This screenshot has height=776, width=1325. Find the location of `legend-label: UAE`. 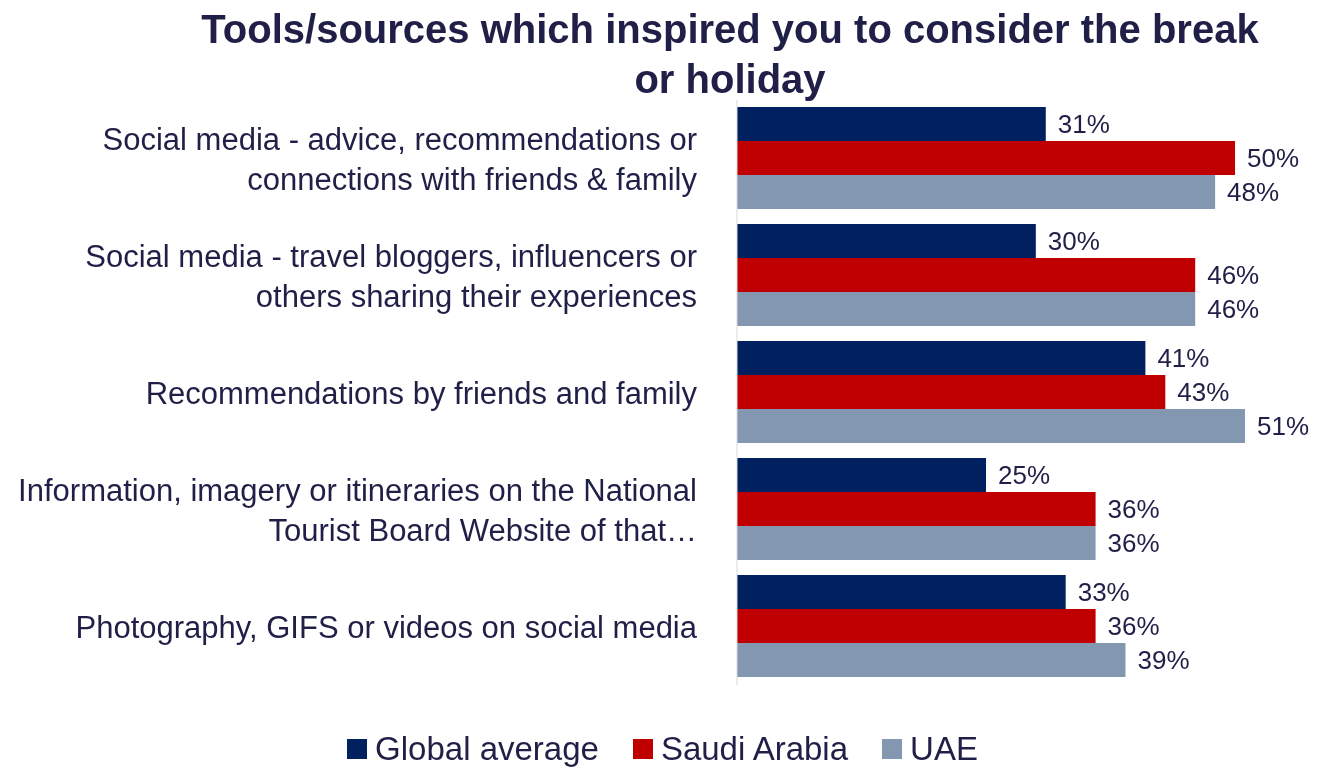

legend-label: UAE is located at coordinates (944, 749).